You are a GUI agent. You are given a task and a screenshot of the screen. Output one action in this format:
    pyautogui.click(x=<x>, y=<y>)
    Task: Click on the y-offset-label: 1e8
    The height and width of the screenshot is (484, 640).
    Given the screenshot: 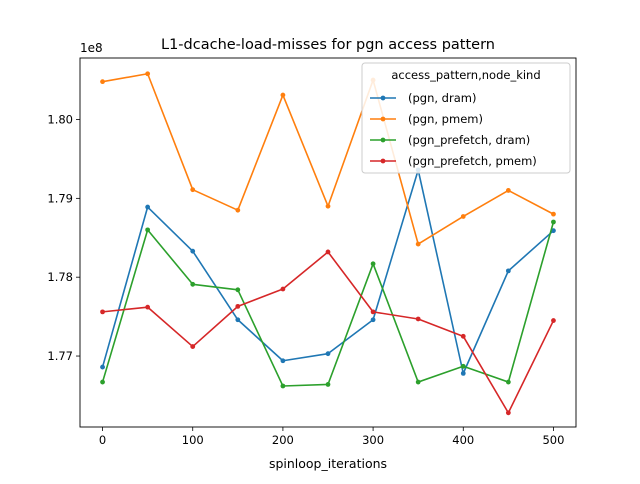 What is the action you would take?
    pyautogui.click(x=91, y=48)
    